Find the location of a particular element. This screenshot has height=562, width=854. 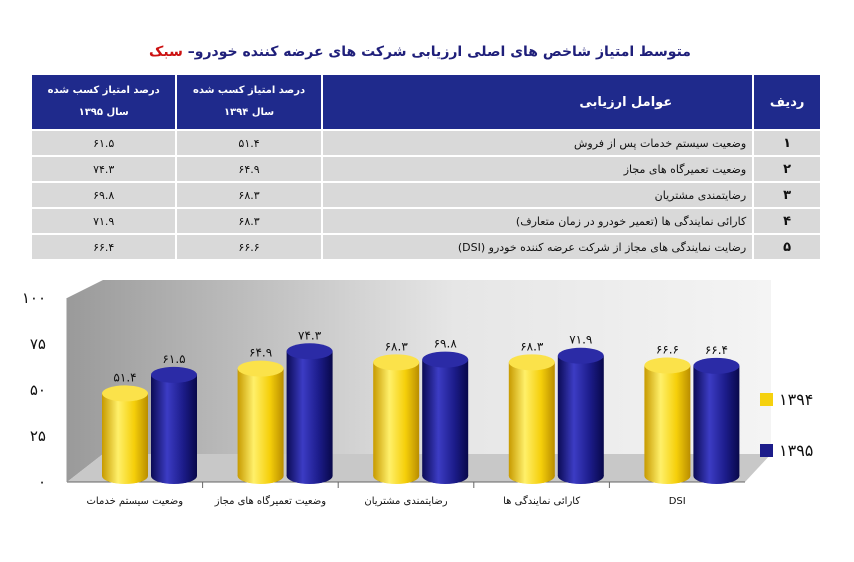

row-number: ۳ is located at coordinates (787, 195).